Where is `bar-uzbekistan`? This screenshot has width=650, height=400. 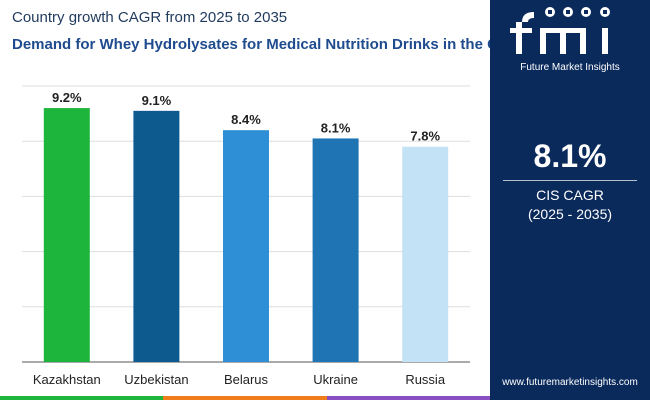
bar-uzbekistan is located at coordinates (156, 236).